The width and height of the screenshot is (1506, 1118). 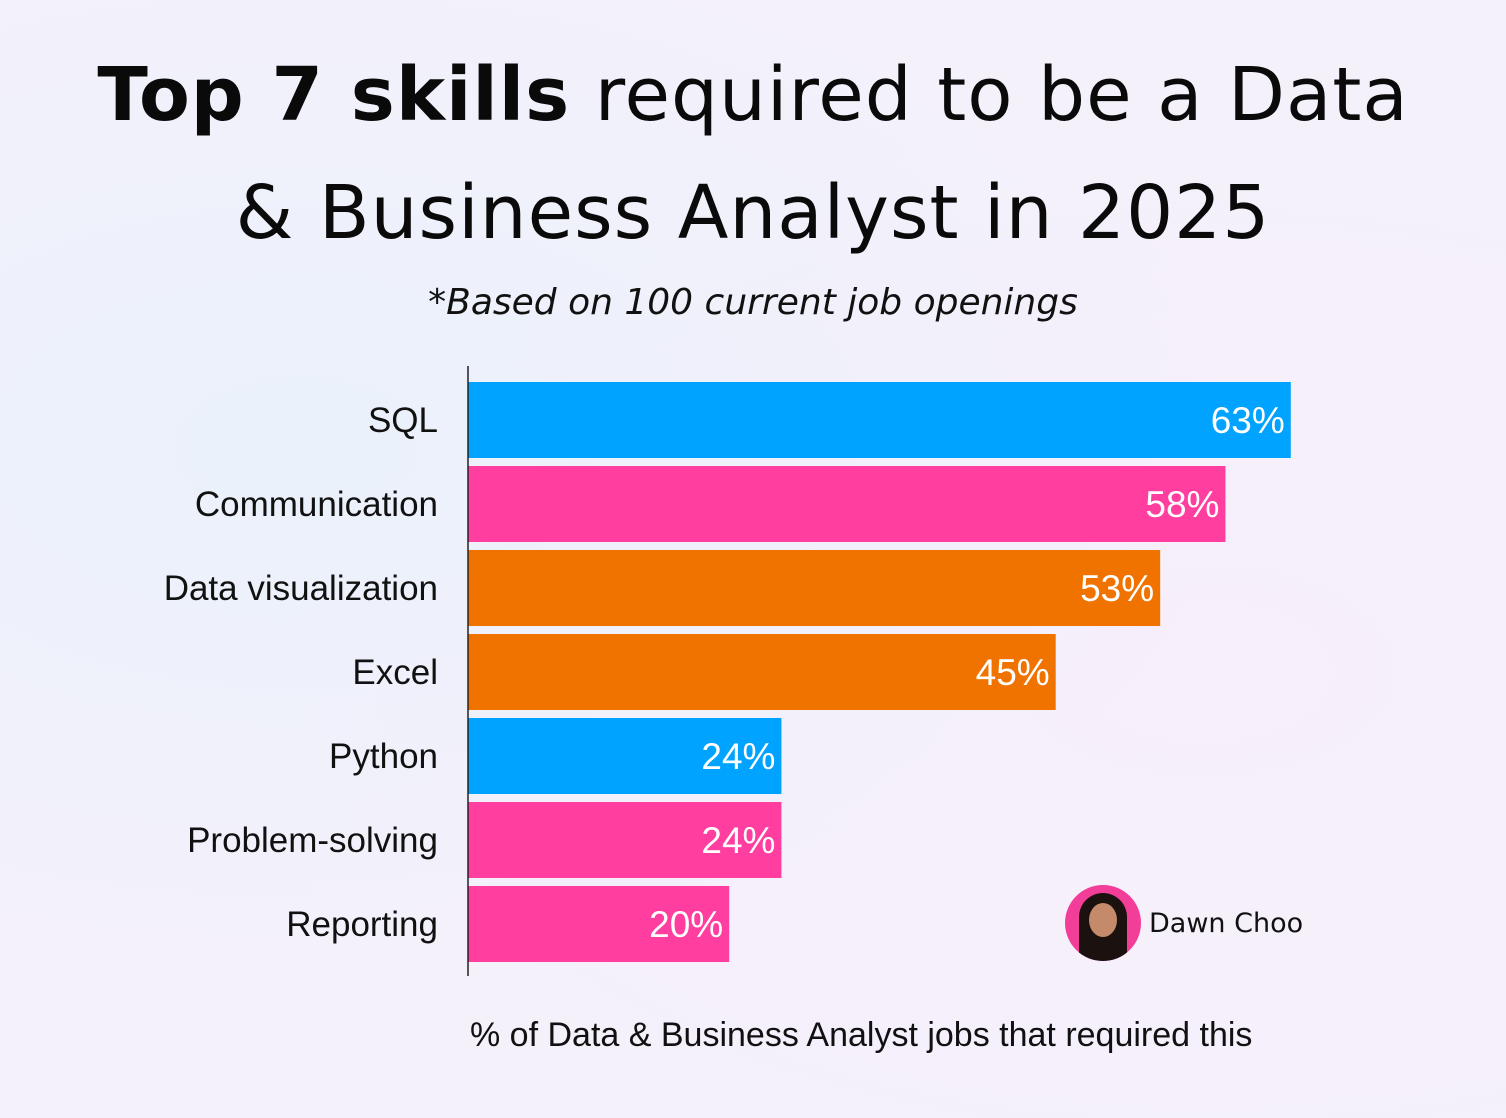 I want to click on author-name: Dawn Choo, so click(x=1226, y=923).